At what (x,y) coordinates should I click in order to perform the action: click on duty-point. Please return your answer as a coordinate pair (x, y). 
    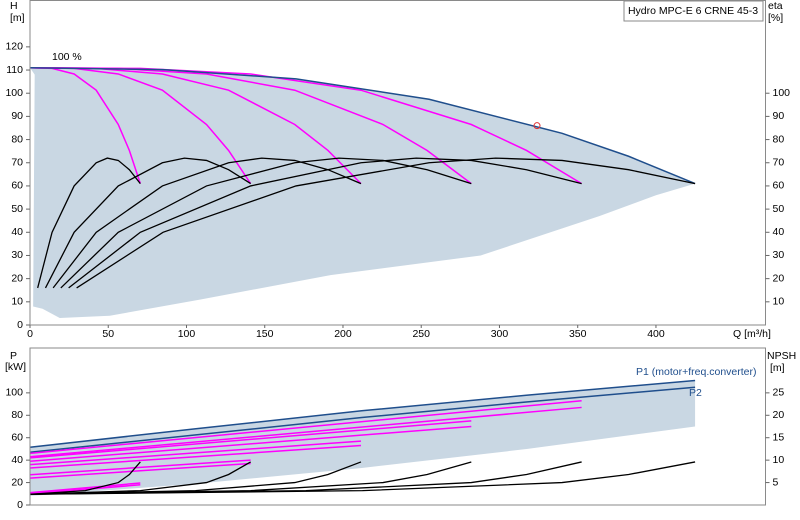
    Looking at the image, I should click on (537, 126).